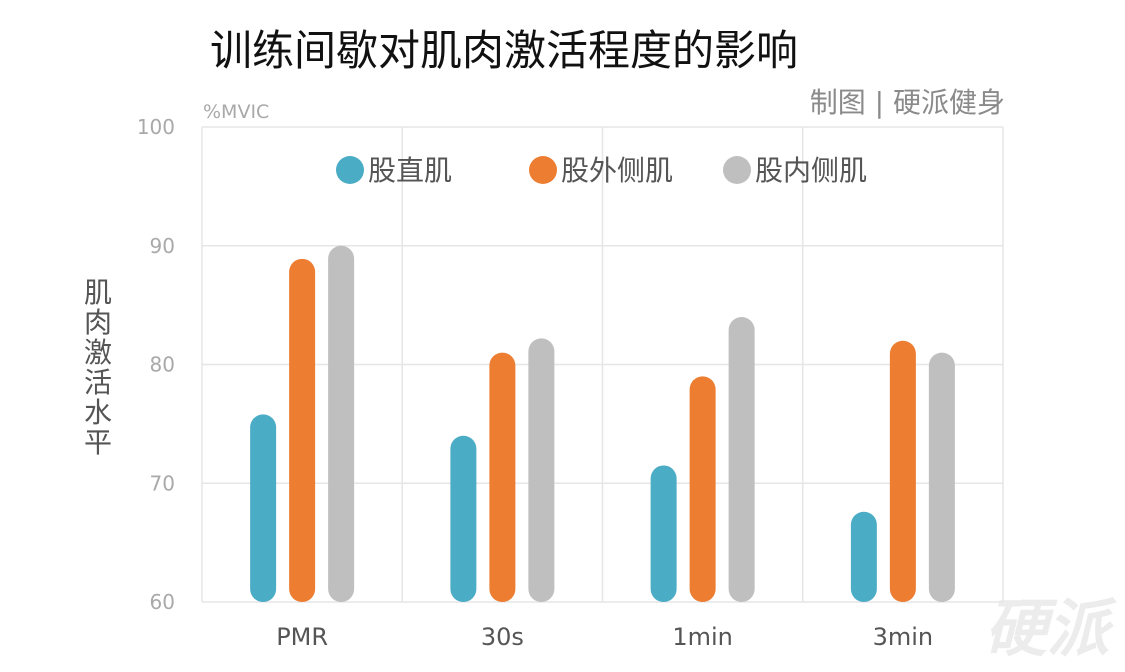 This screenshot has width=1125, height=672. Describe the element at coordinates (504, 50) in the screenshot. I see `chart-title: 训练间歇对肌肉激活程度的影响` at that location.